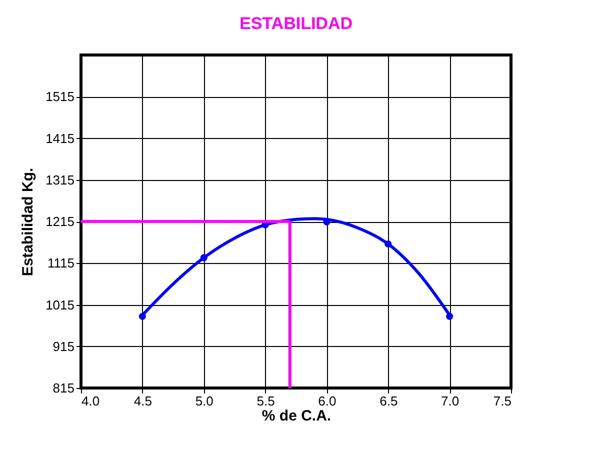  What do you see at coordinates (296, 23) in the screenshot?
I see `chart-title: ESTABILIDAD` at bounding box center [296, 23].